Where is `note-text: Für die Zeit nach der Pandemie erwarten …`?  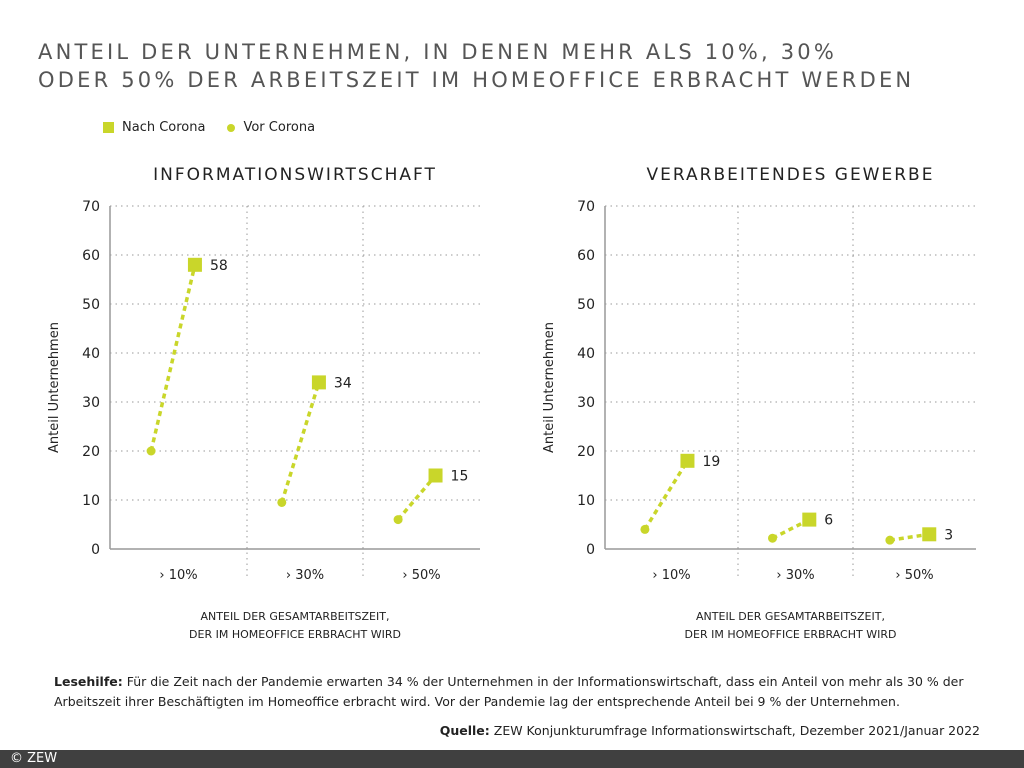
note-text: Für die Zeit nach der Pandemie erwarten … is located at coordinates (509, 691).